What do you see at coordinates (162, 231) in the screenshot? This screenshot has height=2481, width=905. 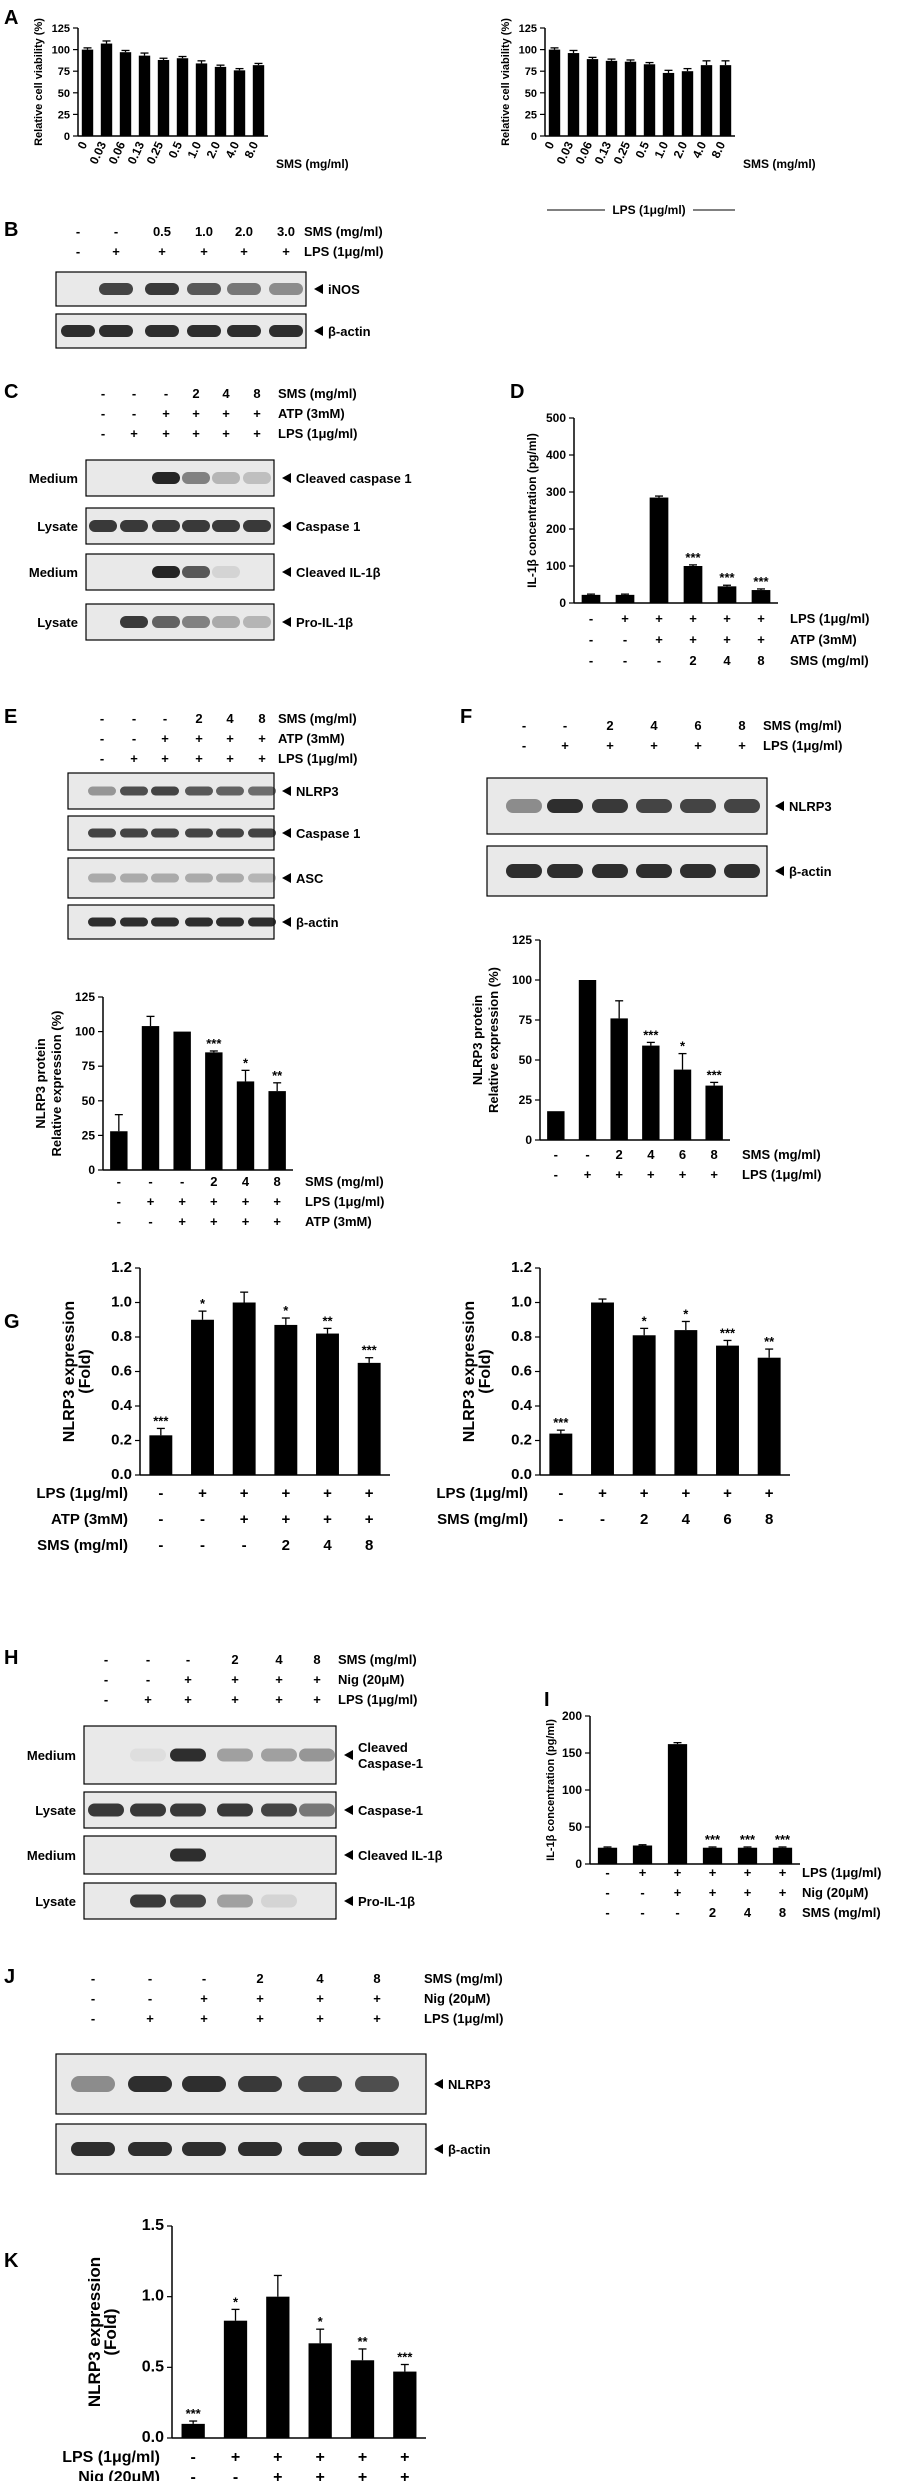 I see `treatment-cell: 0.5` at bounding box center [162, 231].